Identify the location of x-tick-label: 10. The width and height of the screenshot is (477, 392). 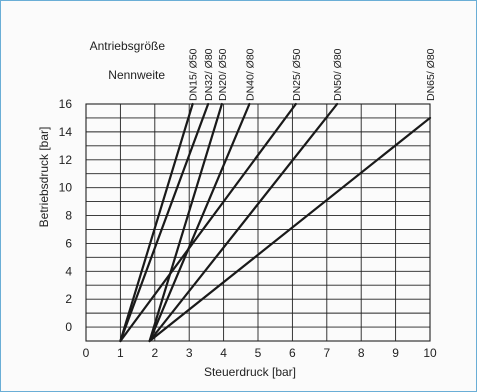
(430, 353).